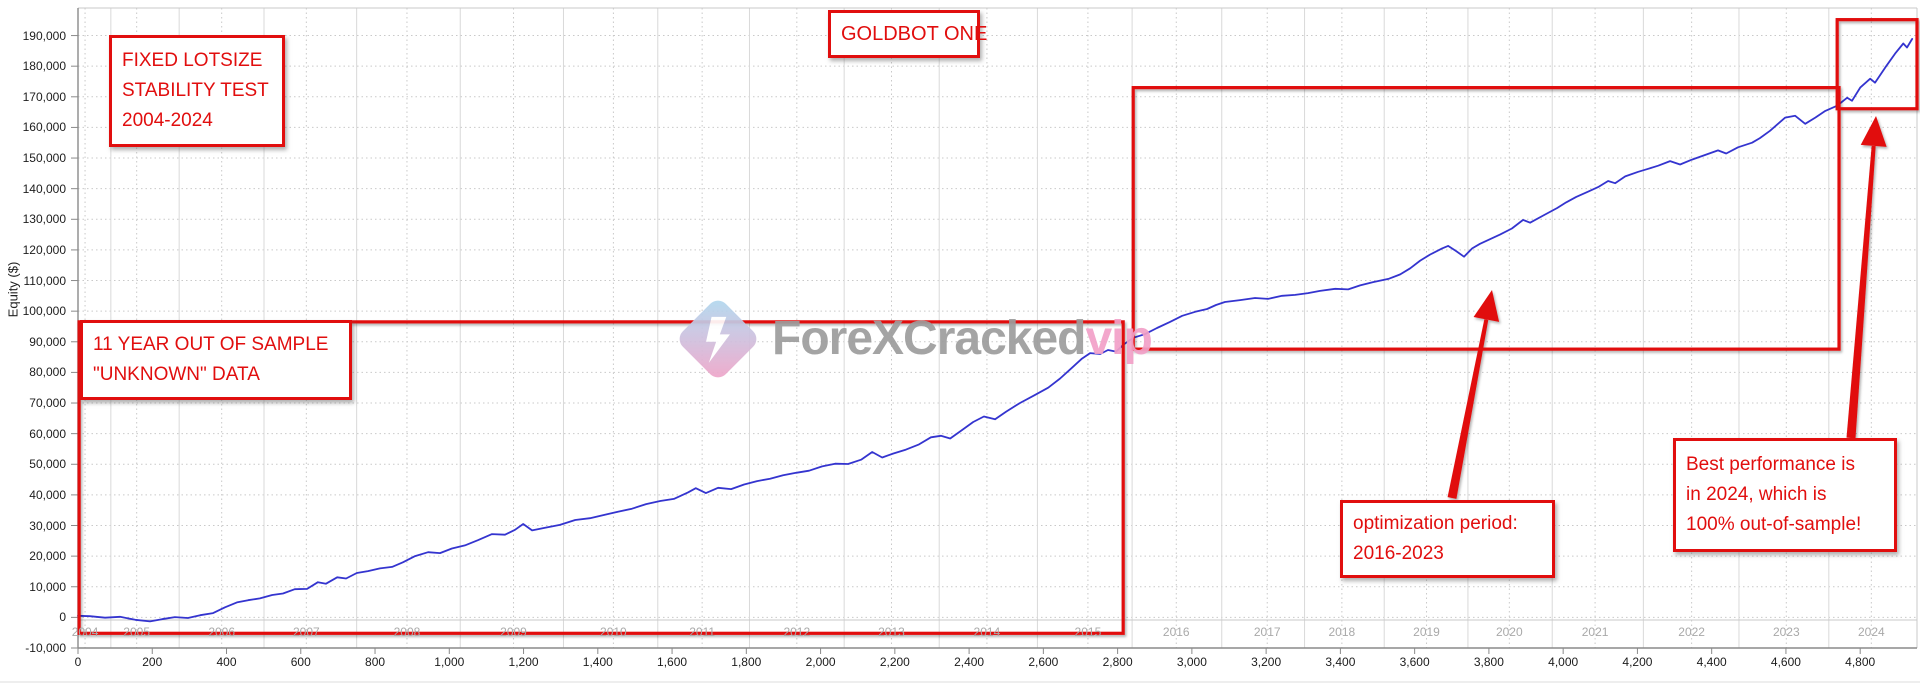 The height and width of the screenshot is (689, 1920). I want to click on year-label: 2016, so click(1176, 632).